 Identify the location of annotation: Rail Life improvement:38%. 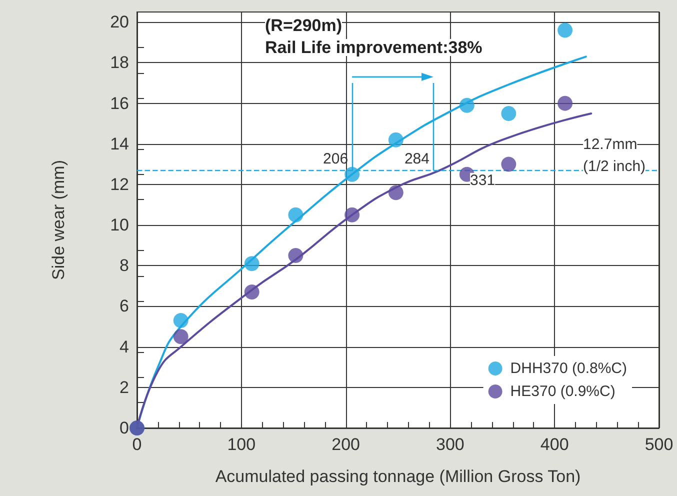
(373, 47).